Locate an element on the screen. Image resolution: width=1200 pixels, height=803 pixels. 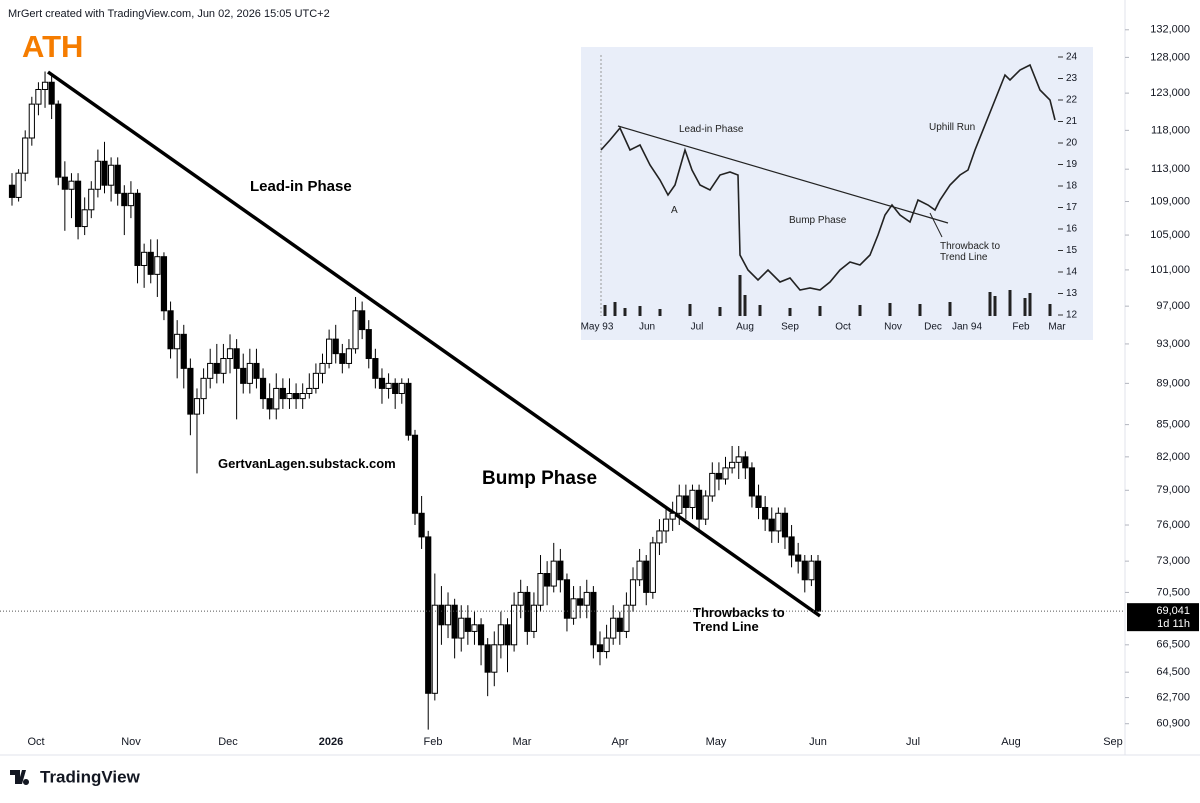
y-tick-label: 105,000 is located at coordinates (1170, 235).